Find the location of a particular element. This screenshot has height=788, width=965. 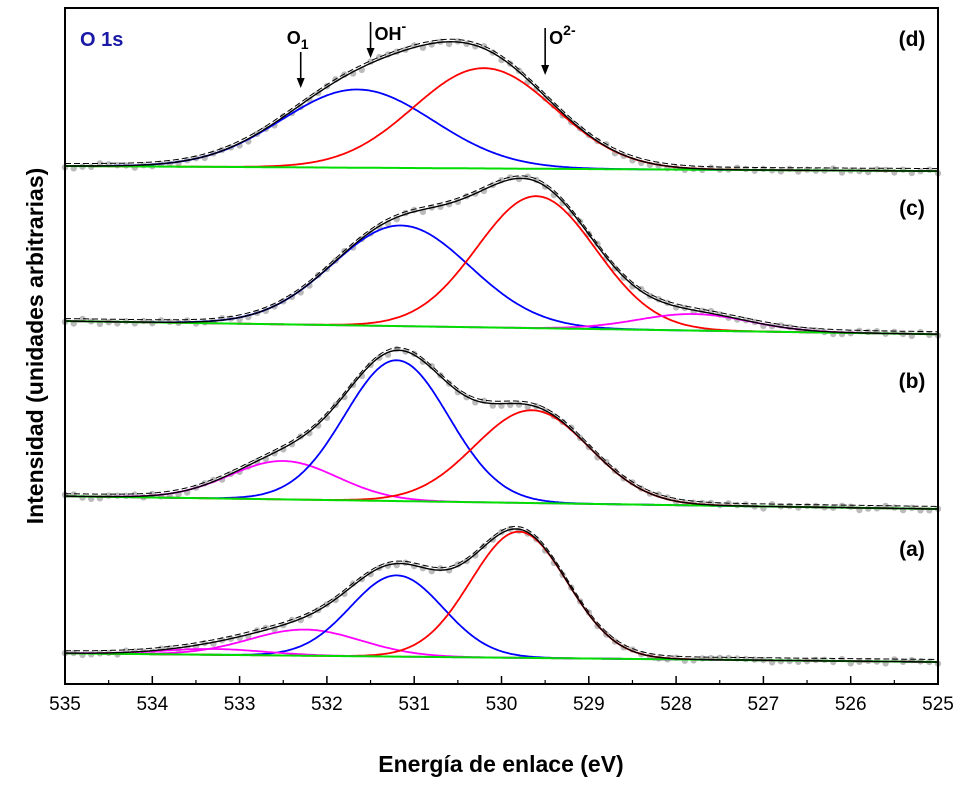

component-oh-line is located at coordinates (501, 280).